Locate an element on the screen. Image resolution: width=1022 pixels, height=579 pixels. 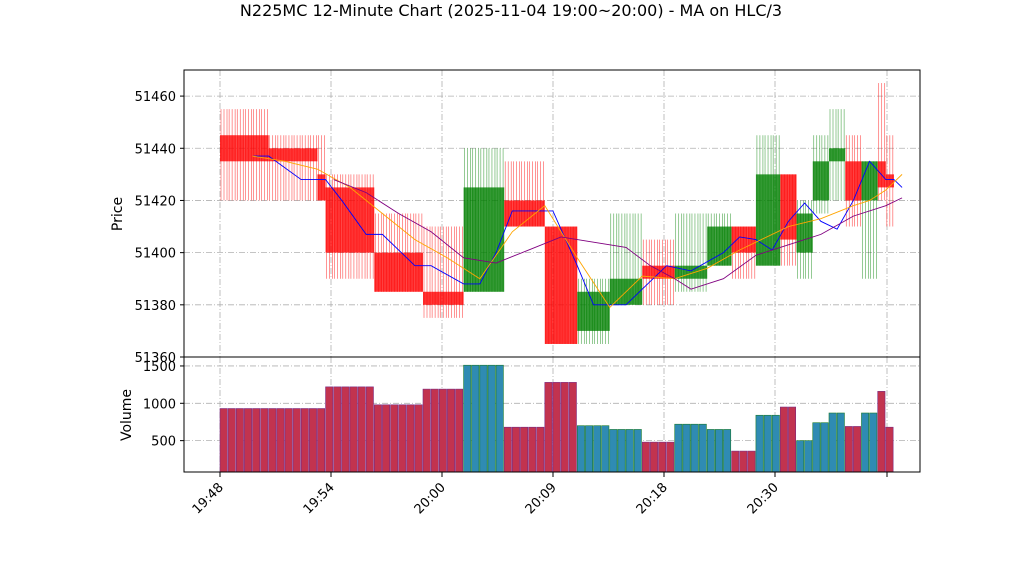
x-tick-label: 20:09 is located at coordinates (541, 498).